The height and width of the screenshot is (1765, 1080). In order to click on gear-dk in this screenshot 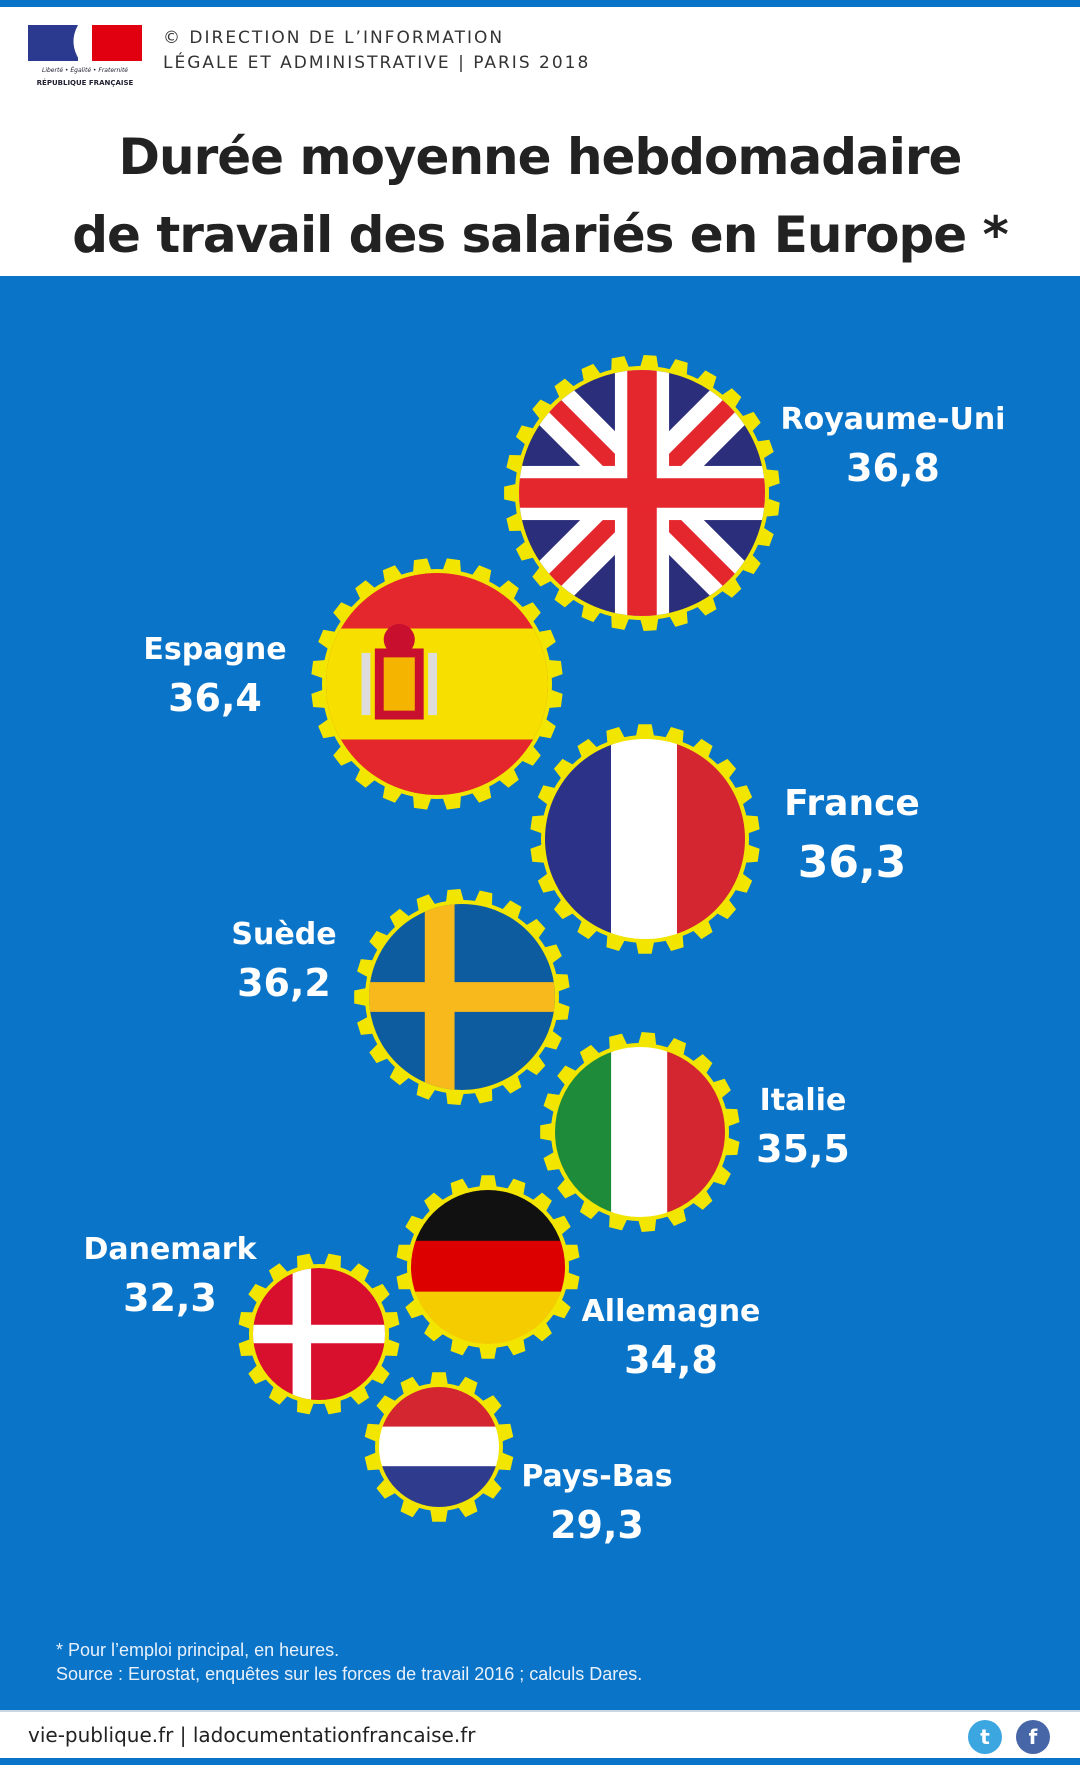, I will do `click(319, 1334)`.